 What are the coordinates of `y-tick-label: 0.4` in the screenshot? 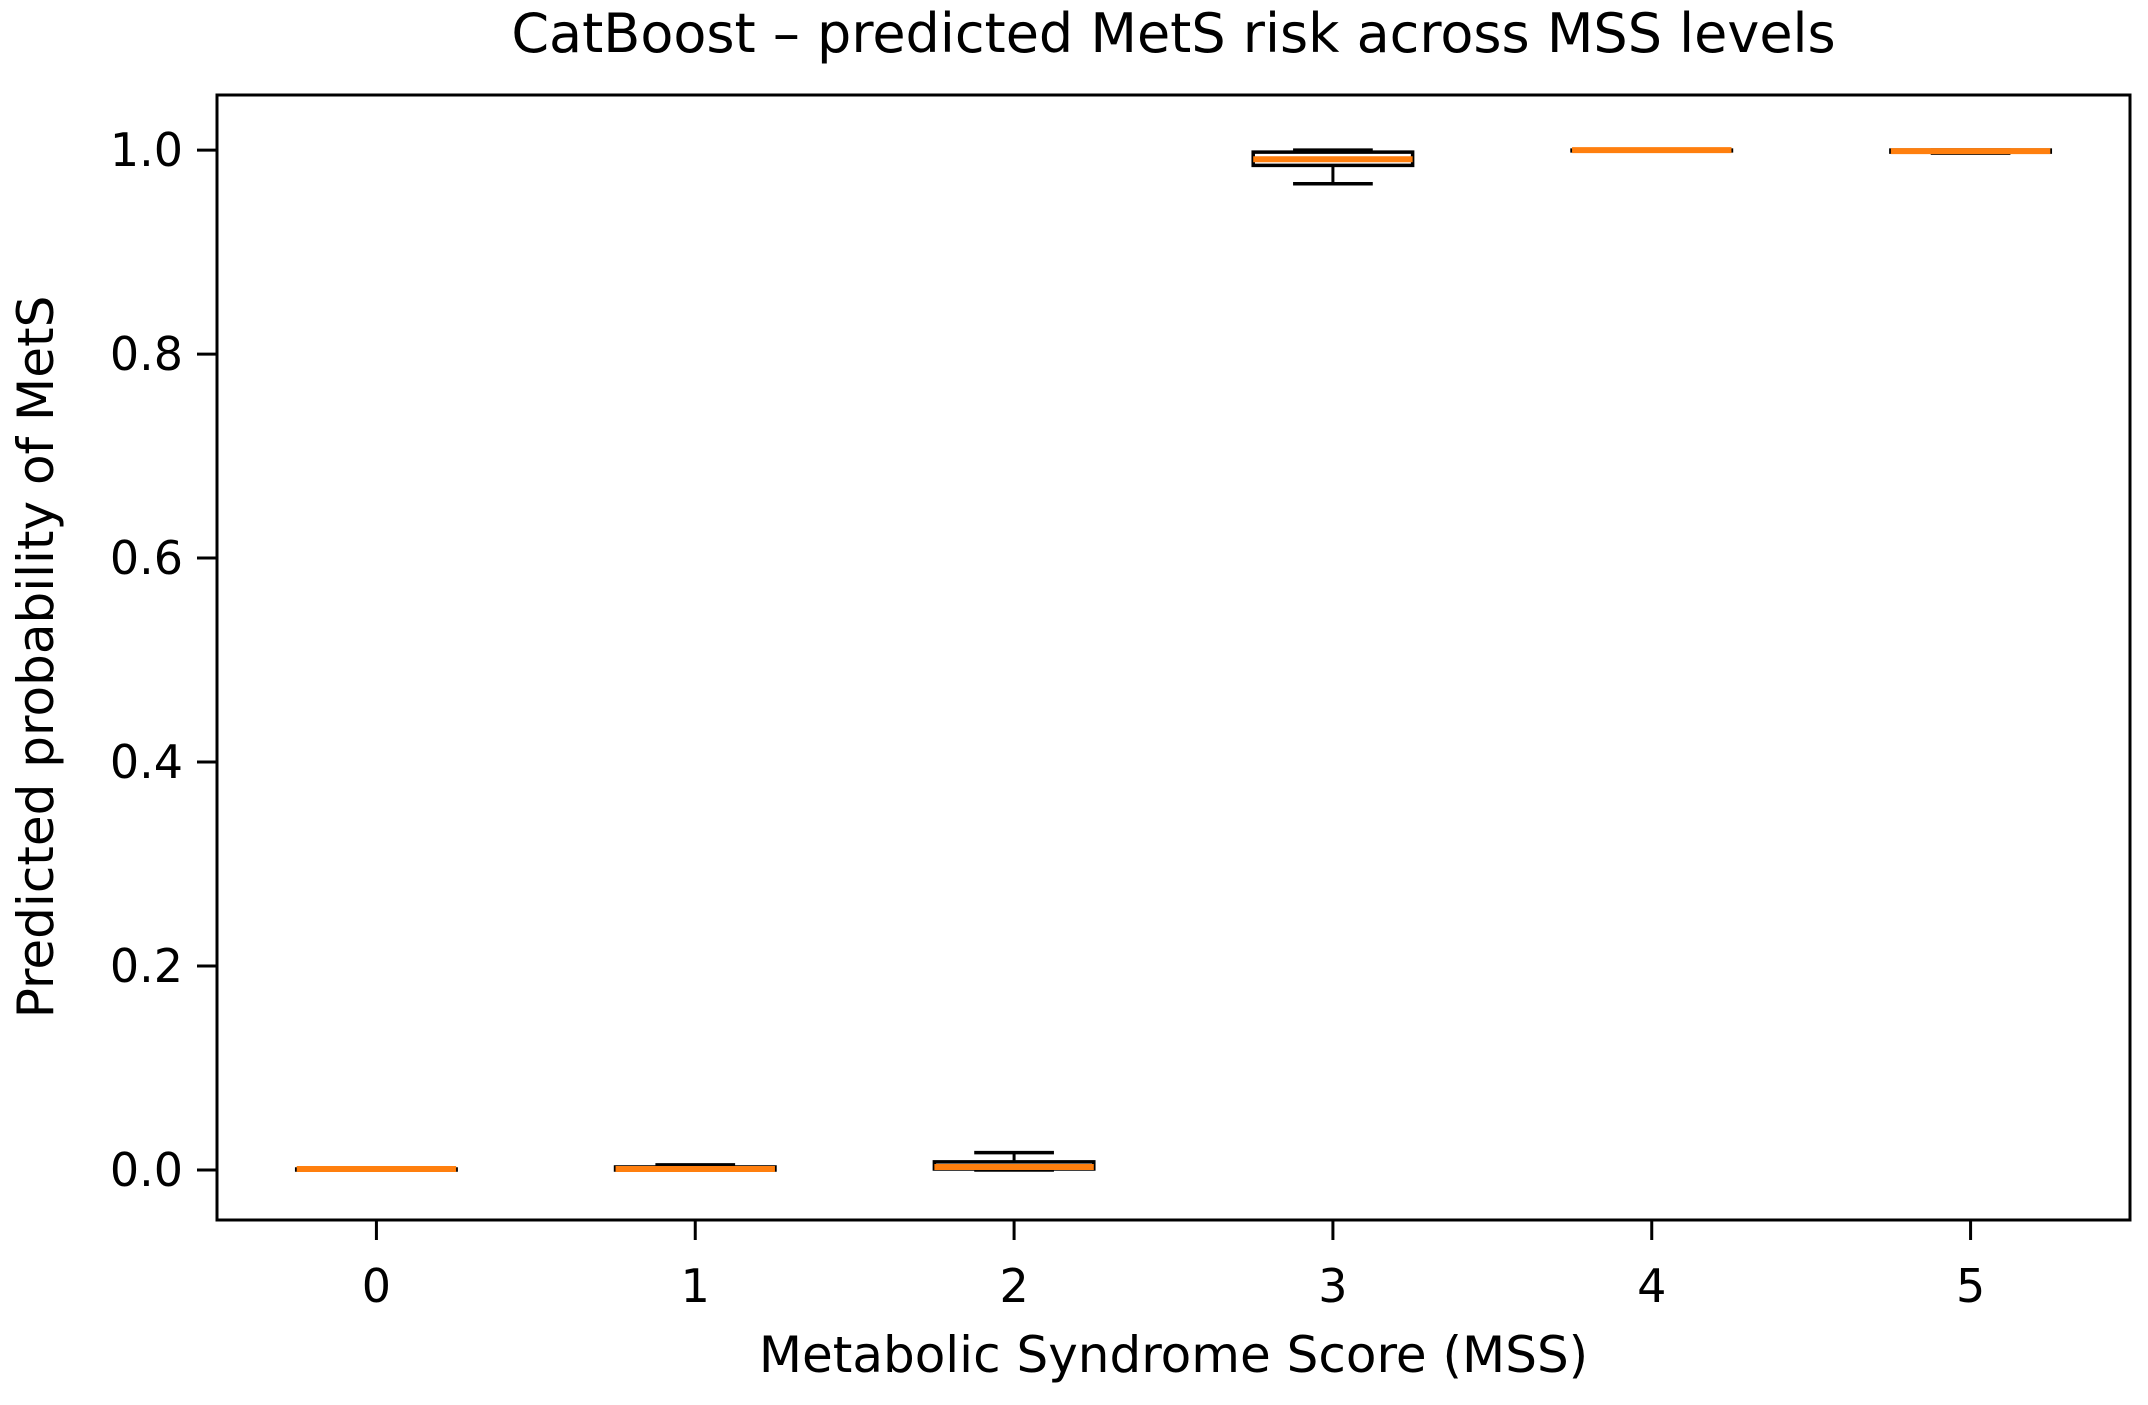 It's located at (146, 762).